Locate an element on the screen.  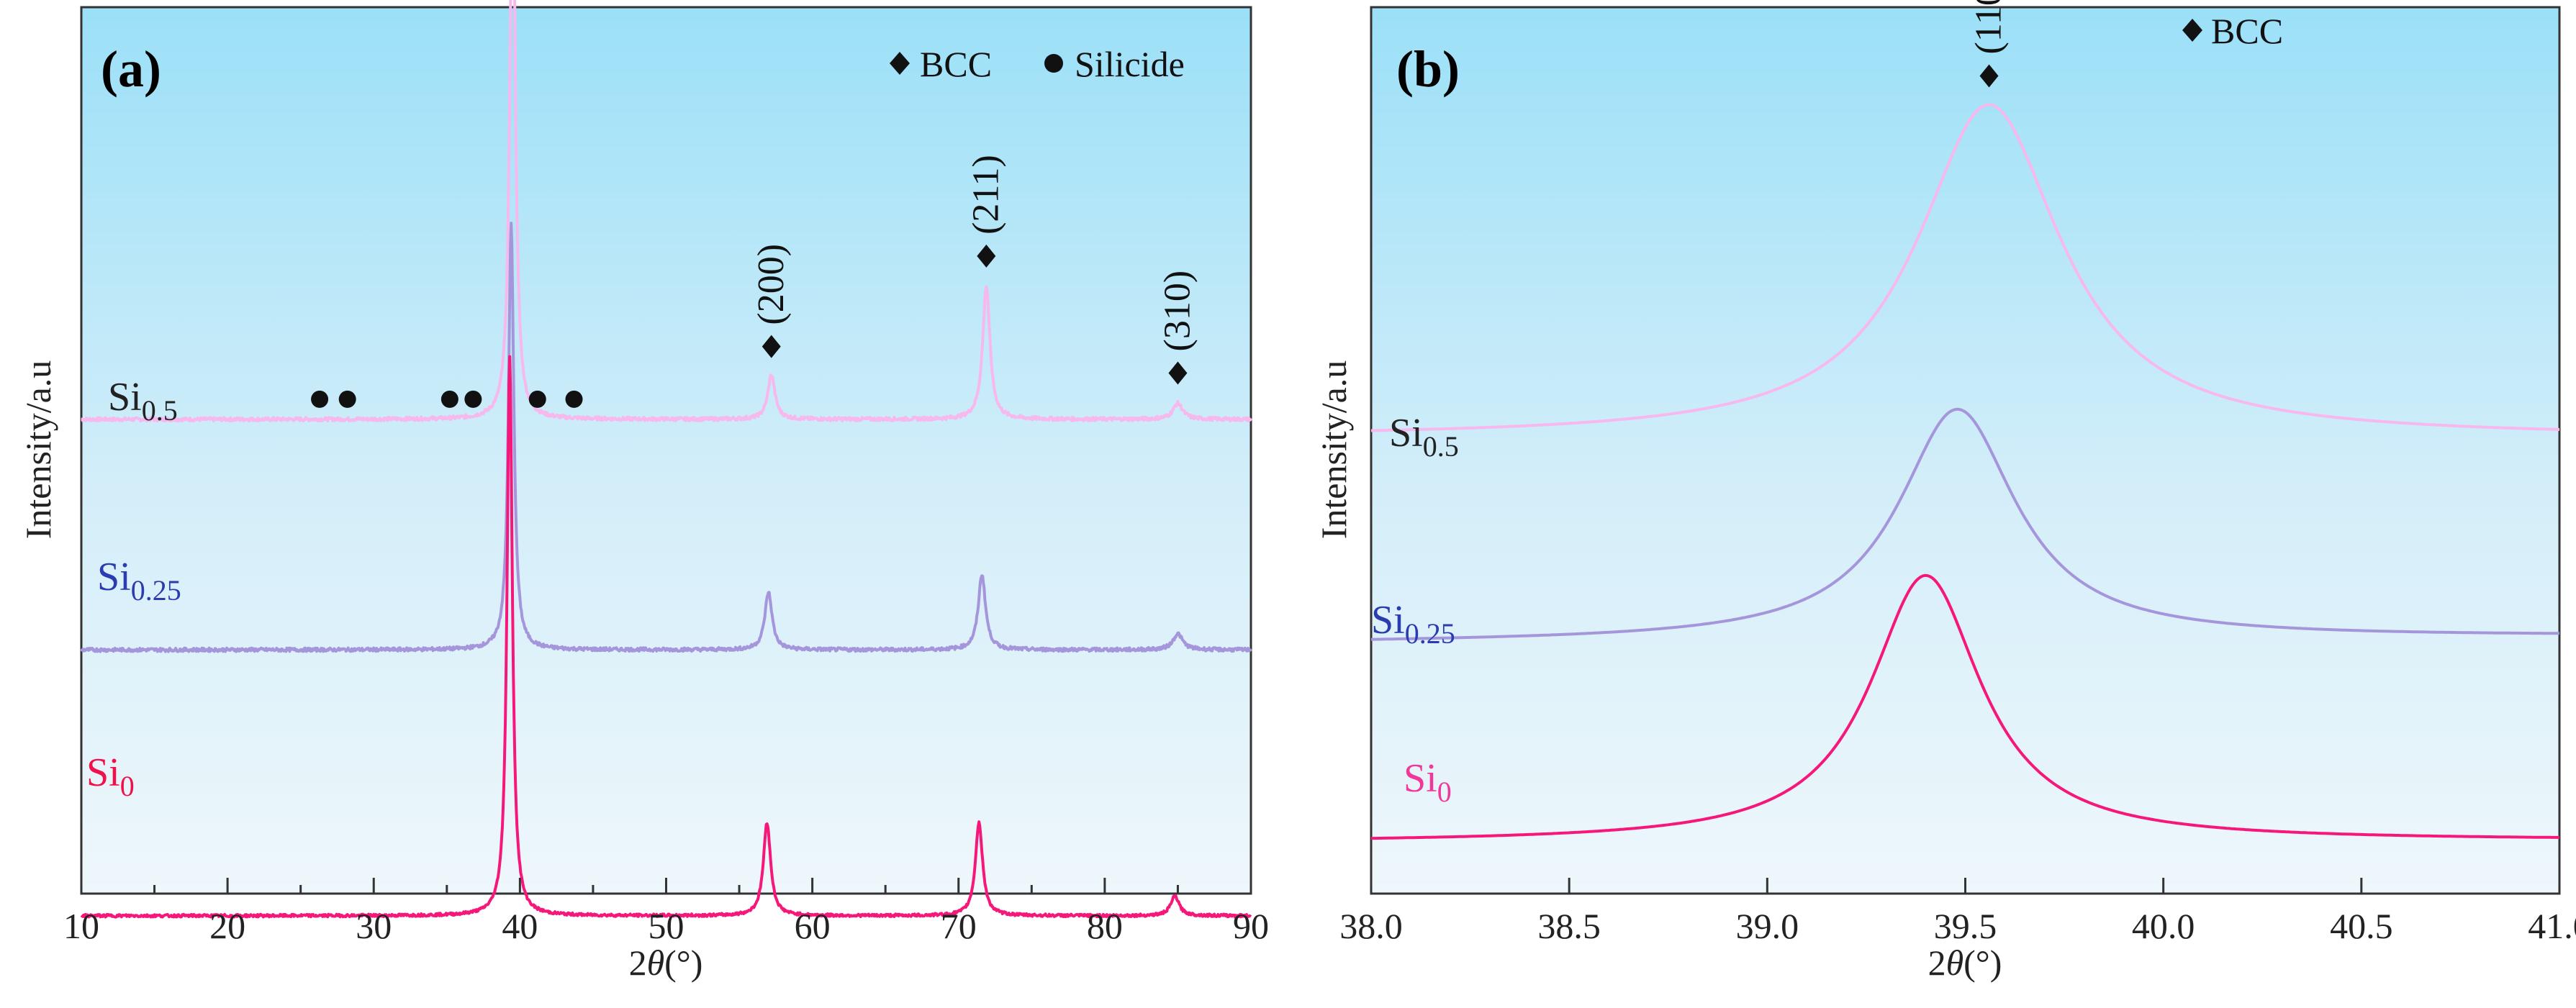
x-tick-label: 40.5 is located at coordinates (2361, 926).